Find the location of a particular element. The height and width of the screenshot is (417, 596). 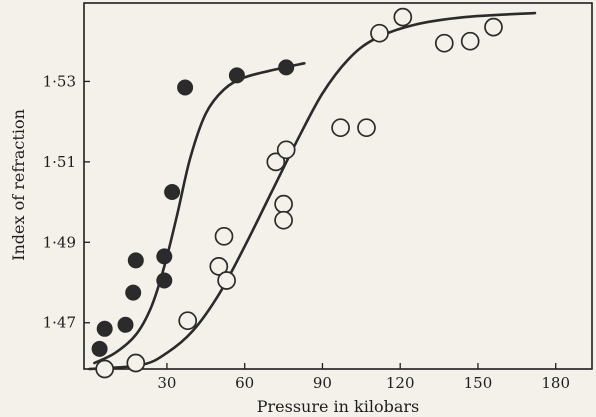

x-tick-label: 30 is located at coordinates (166, 383).